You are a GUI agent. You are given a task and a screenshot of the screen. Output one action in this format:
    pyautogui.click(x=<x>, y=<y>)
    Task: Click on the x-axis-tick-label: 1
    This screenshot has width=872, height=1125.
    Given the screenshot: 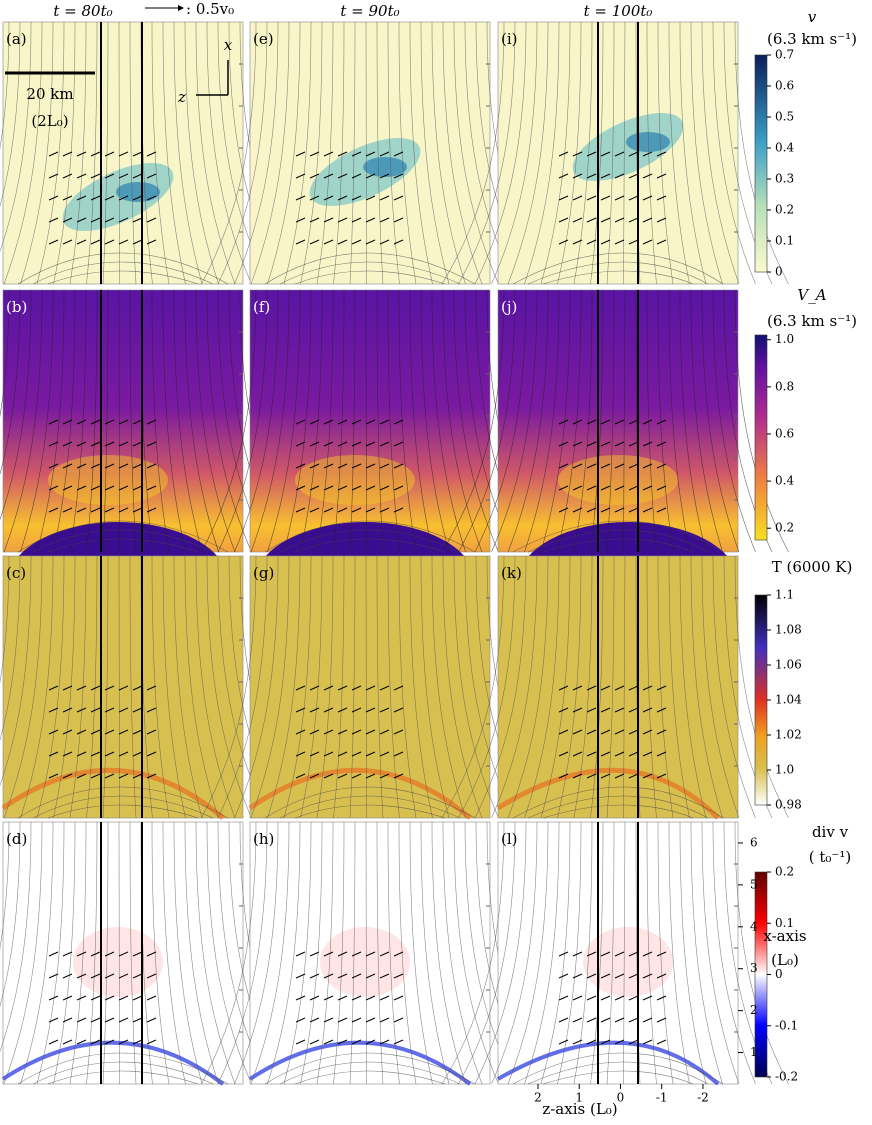 What is the action you would take?
    pyautogui.click(x=754, y=1052)
    